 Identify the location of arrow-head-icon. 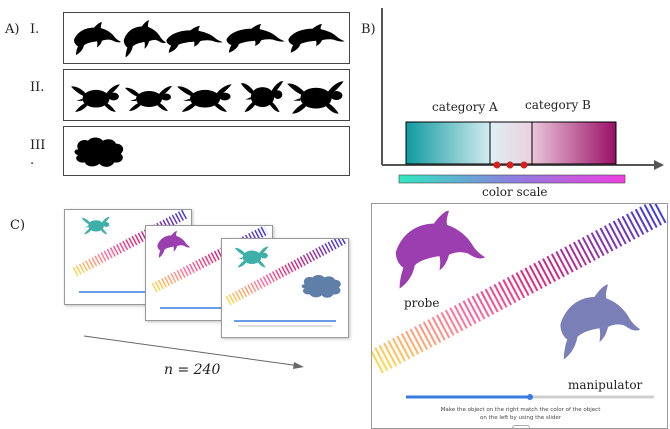
(298, 365).